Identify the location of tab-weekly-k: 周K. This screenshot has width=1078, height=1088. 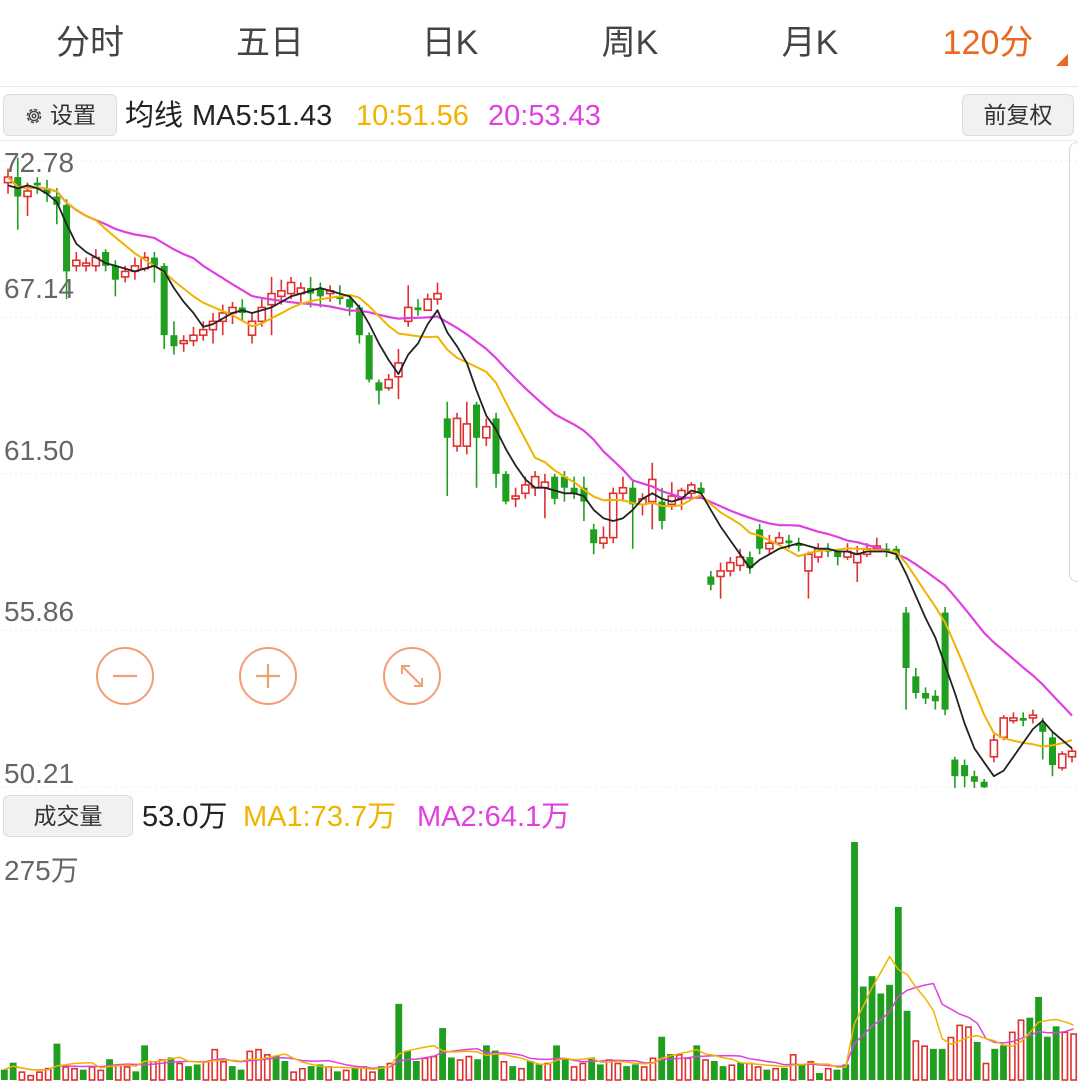
(630, 43).